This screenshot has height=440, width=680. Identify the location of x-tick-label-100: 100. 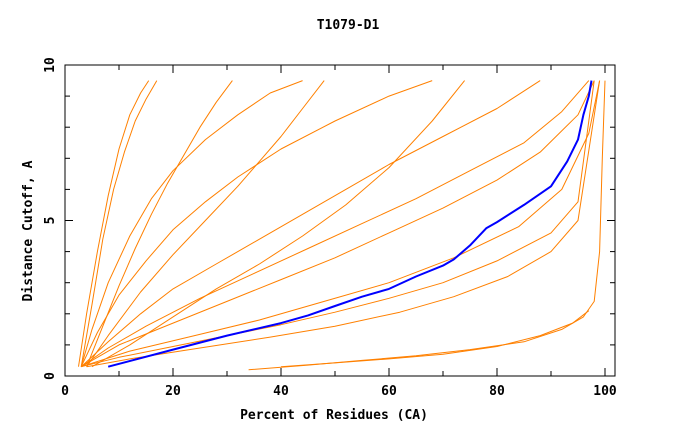
(605, 391).